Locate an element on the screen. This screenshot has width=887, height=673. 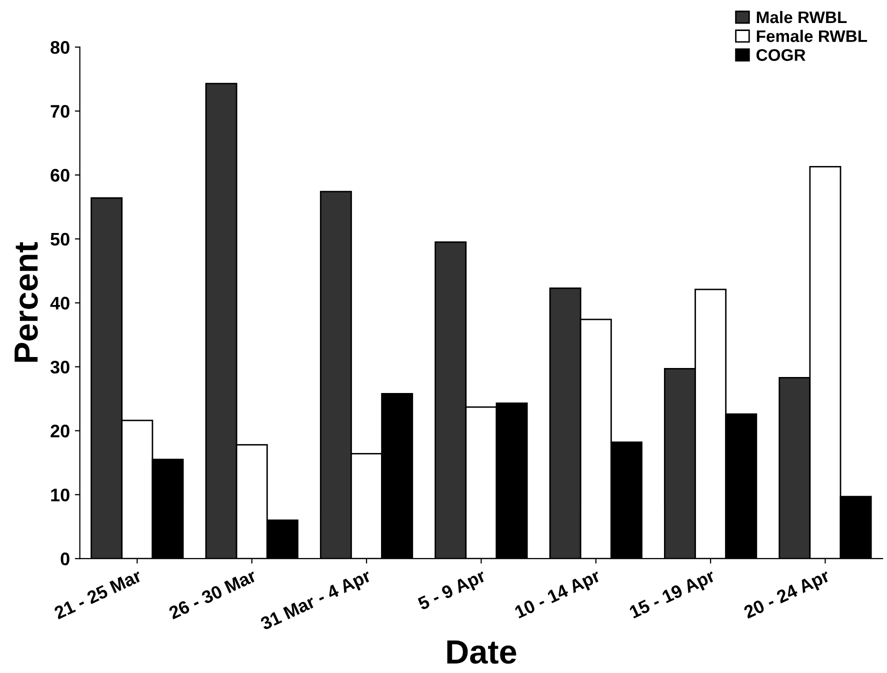
y-tick-label: 40 is located at coordinates (60, 303).